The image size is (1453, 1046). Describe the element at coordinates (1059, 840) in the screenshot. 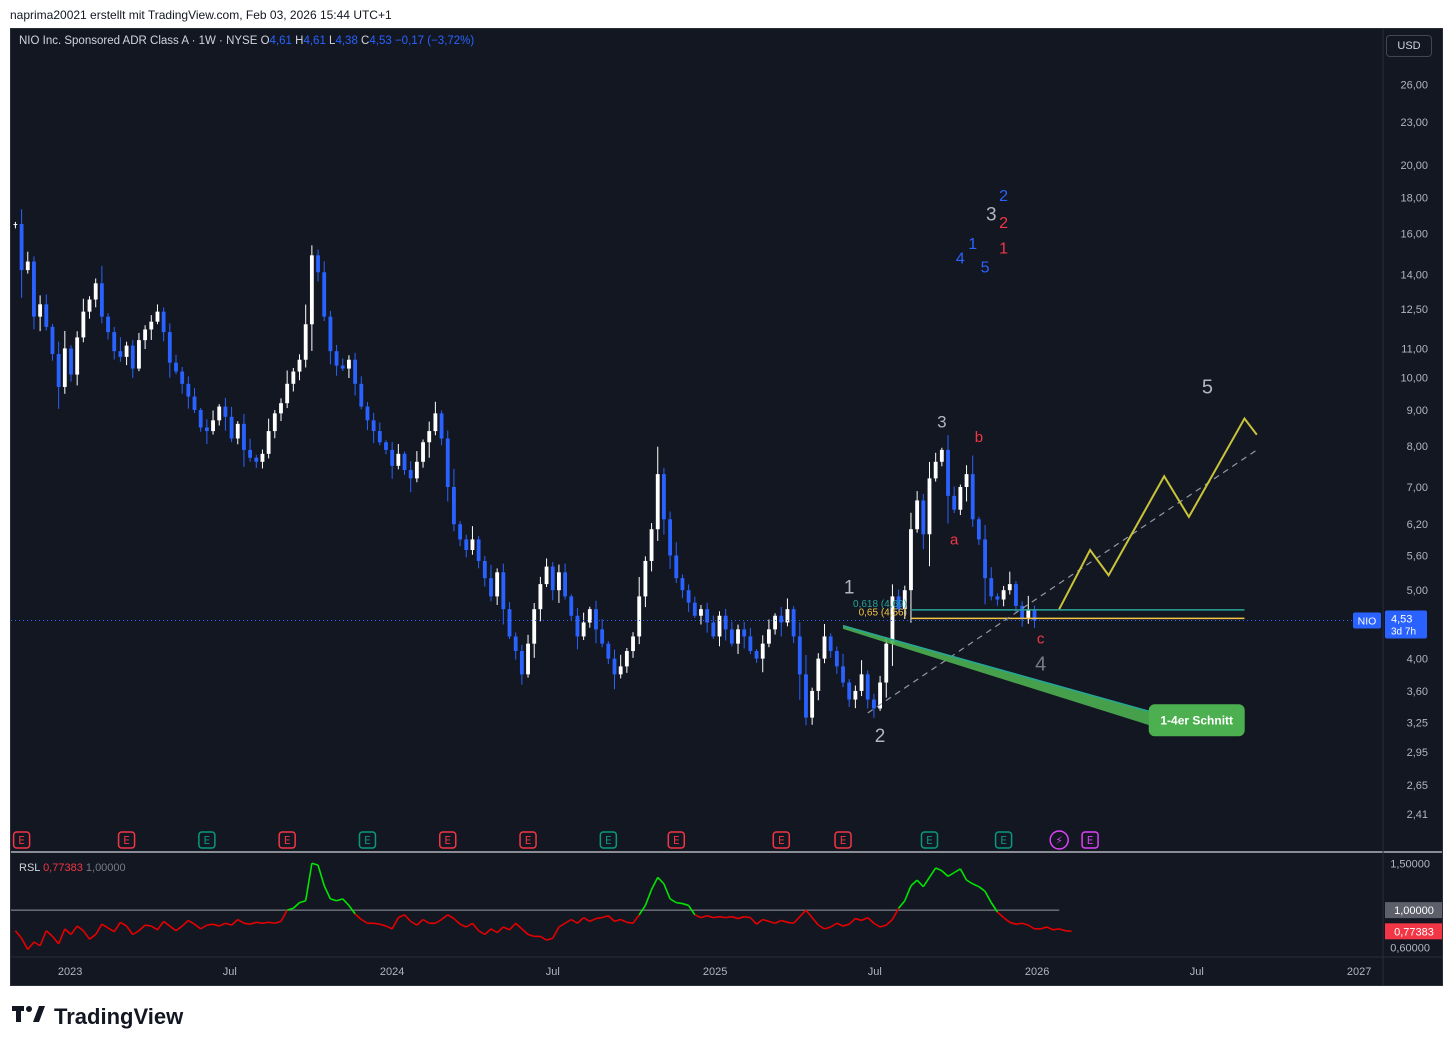

I see `earnings-marker: ⚡` at that location.